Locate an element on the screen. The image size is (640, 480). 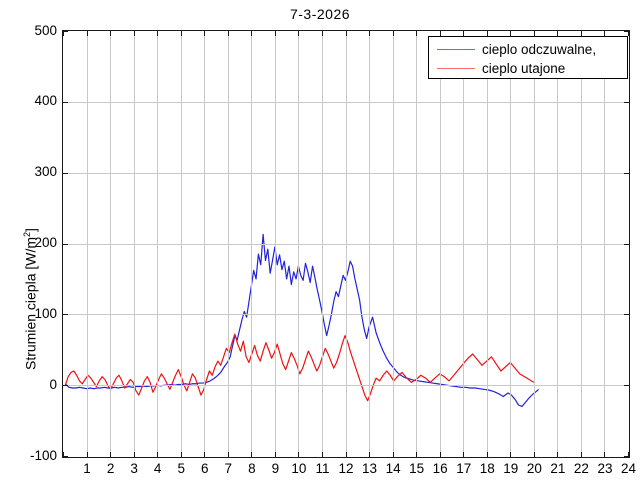
x-tick-label: 11 is located at coordinates (322, 468).